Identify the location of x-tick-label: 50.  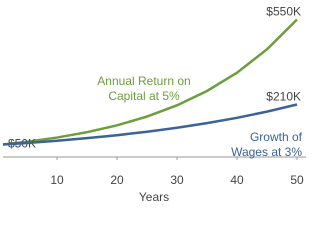
(297, 180).